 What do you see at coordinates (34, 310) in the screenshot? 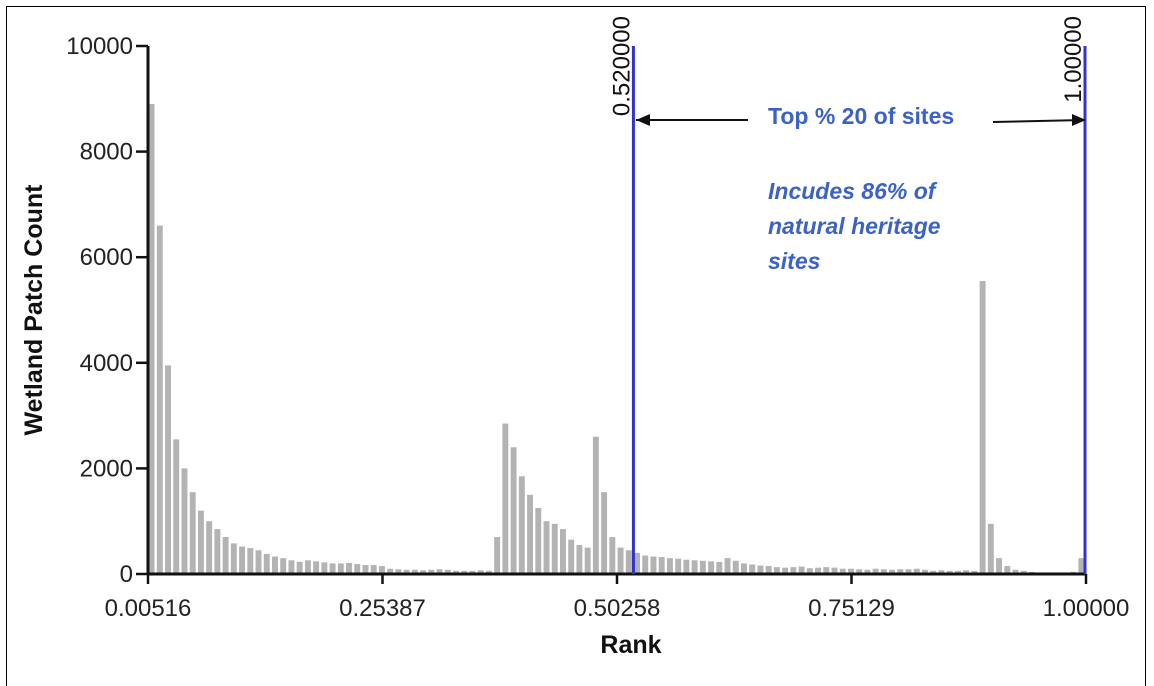
I see `y-axis-title: Wetland Patch Count` at bounding box center [34, 310].